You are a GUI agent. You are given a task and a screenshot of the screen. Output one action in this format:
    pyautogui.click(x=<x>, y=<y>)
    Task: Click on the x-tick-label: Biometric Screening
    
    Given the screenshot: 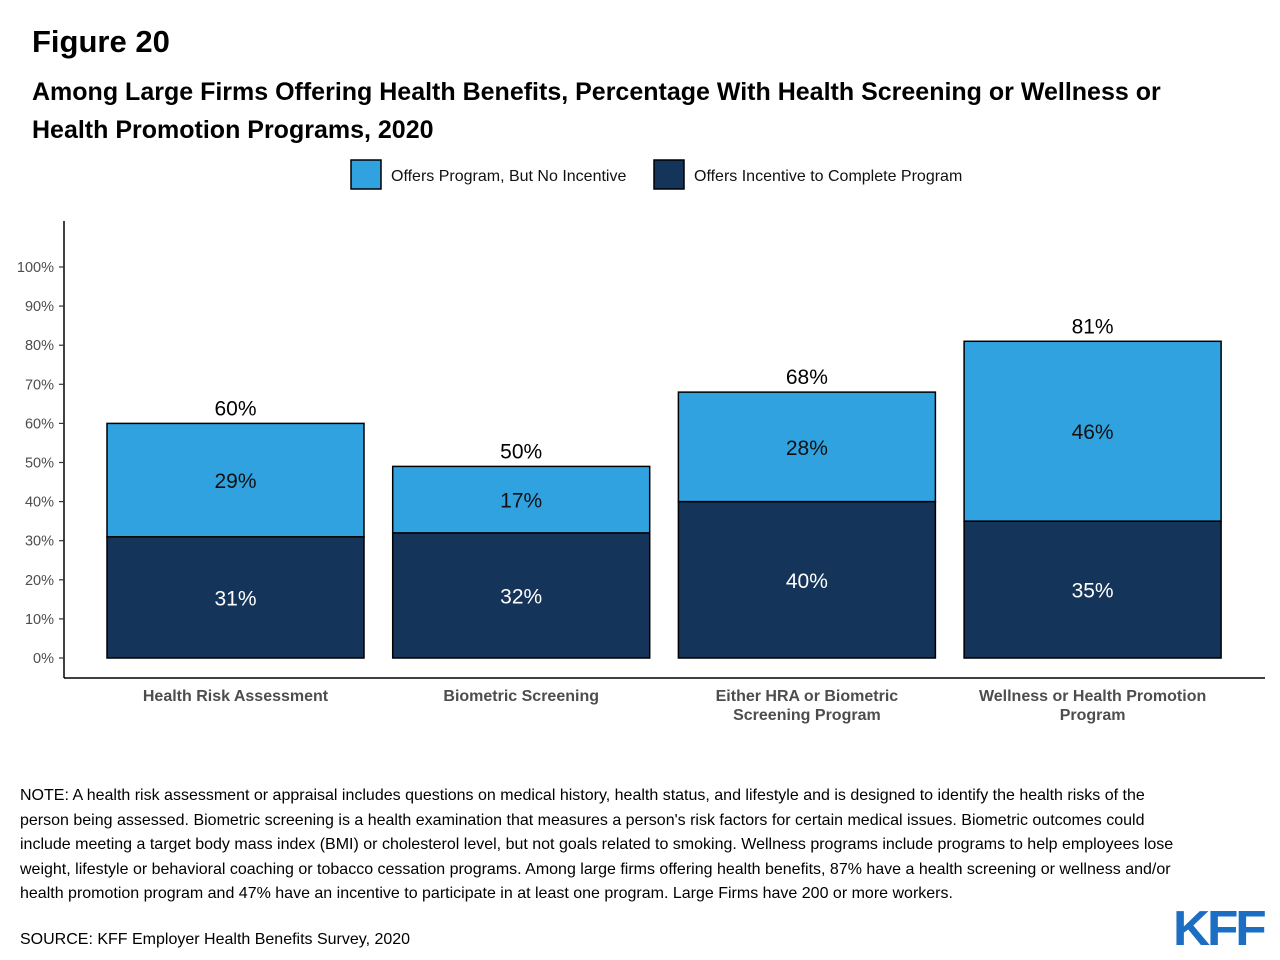 What is the action you would take?
    pyautogui.click(x=521, y=696)
    